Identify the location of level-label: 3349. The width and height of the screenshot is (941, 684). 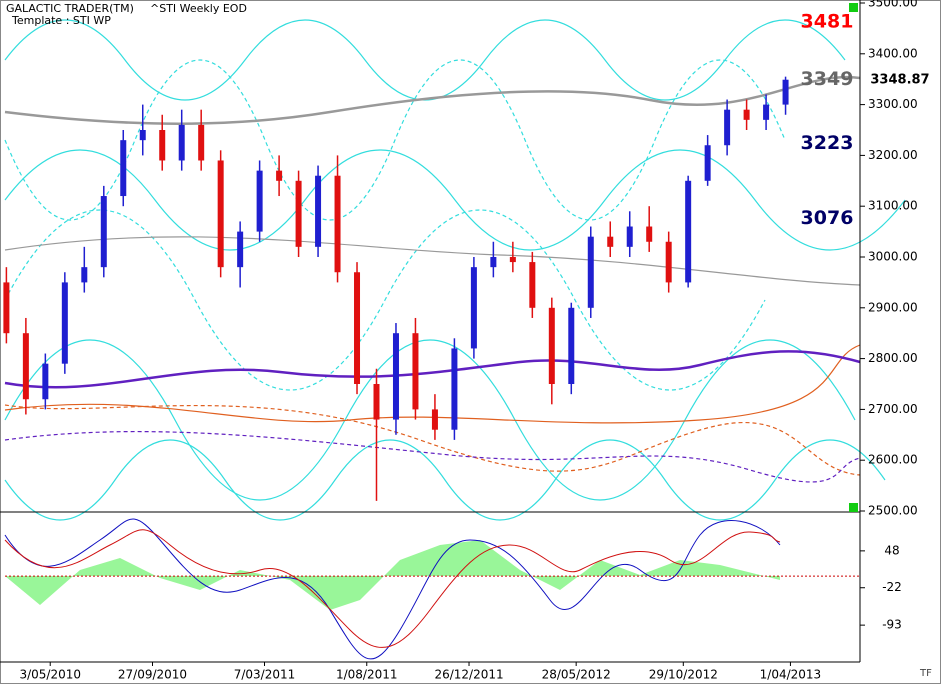
(827, 79).